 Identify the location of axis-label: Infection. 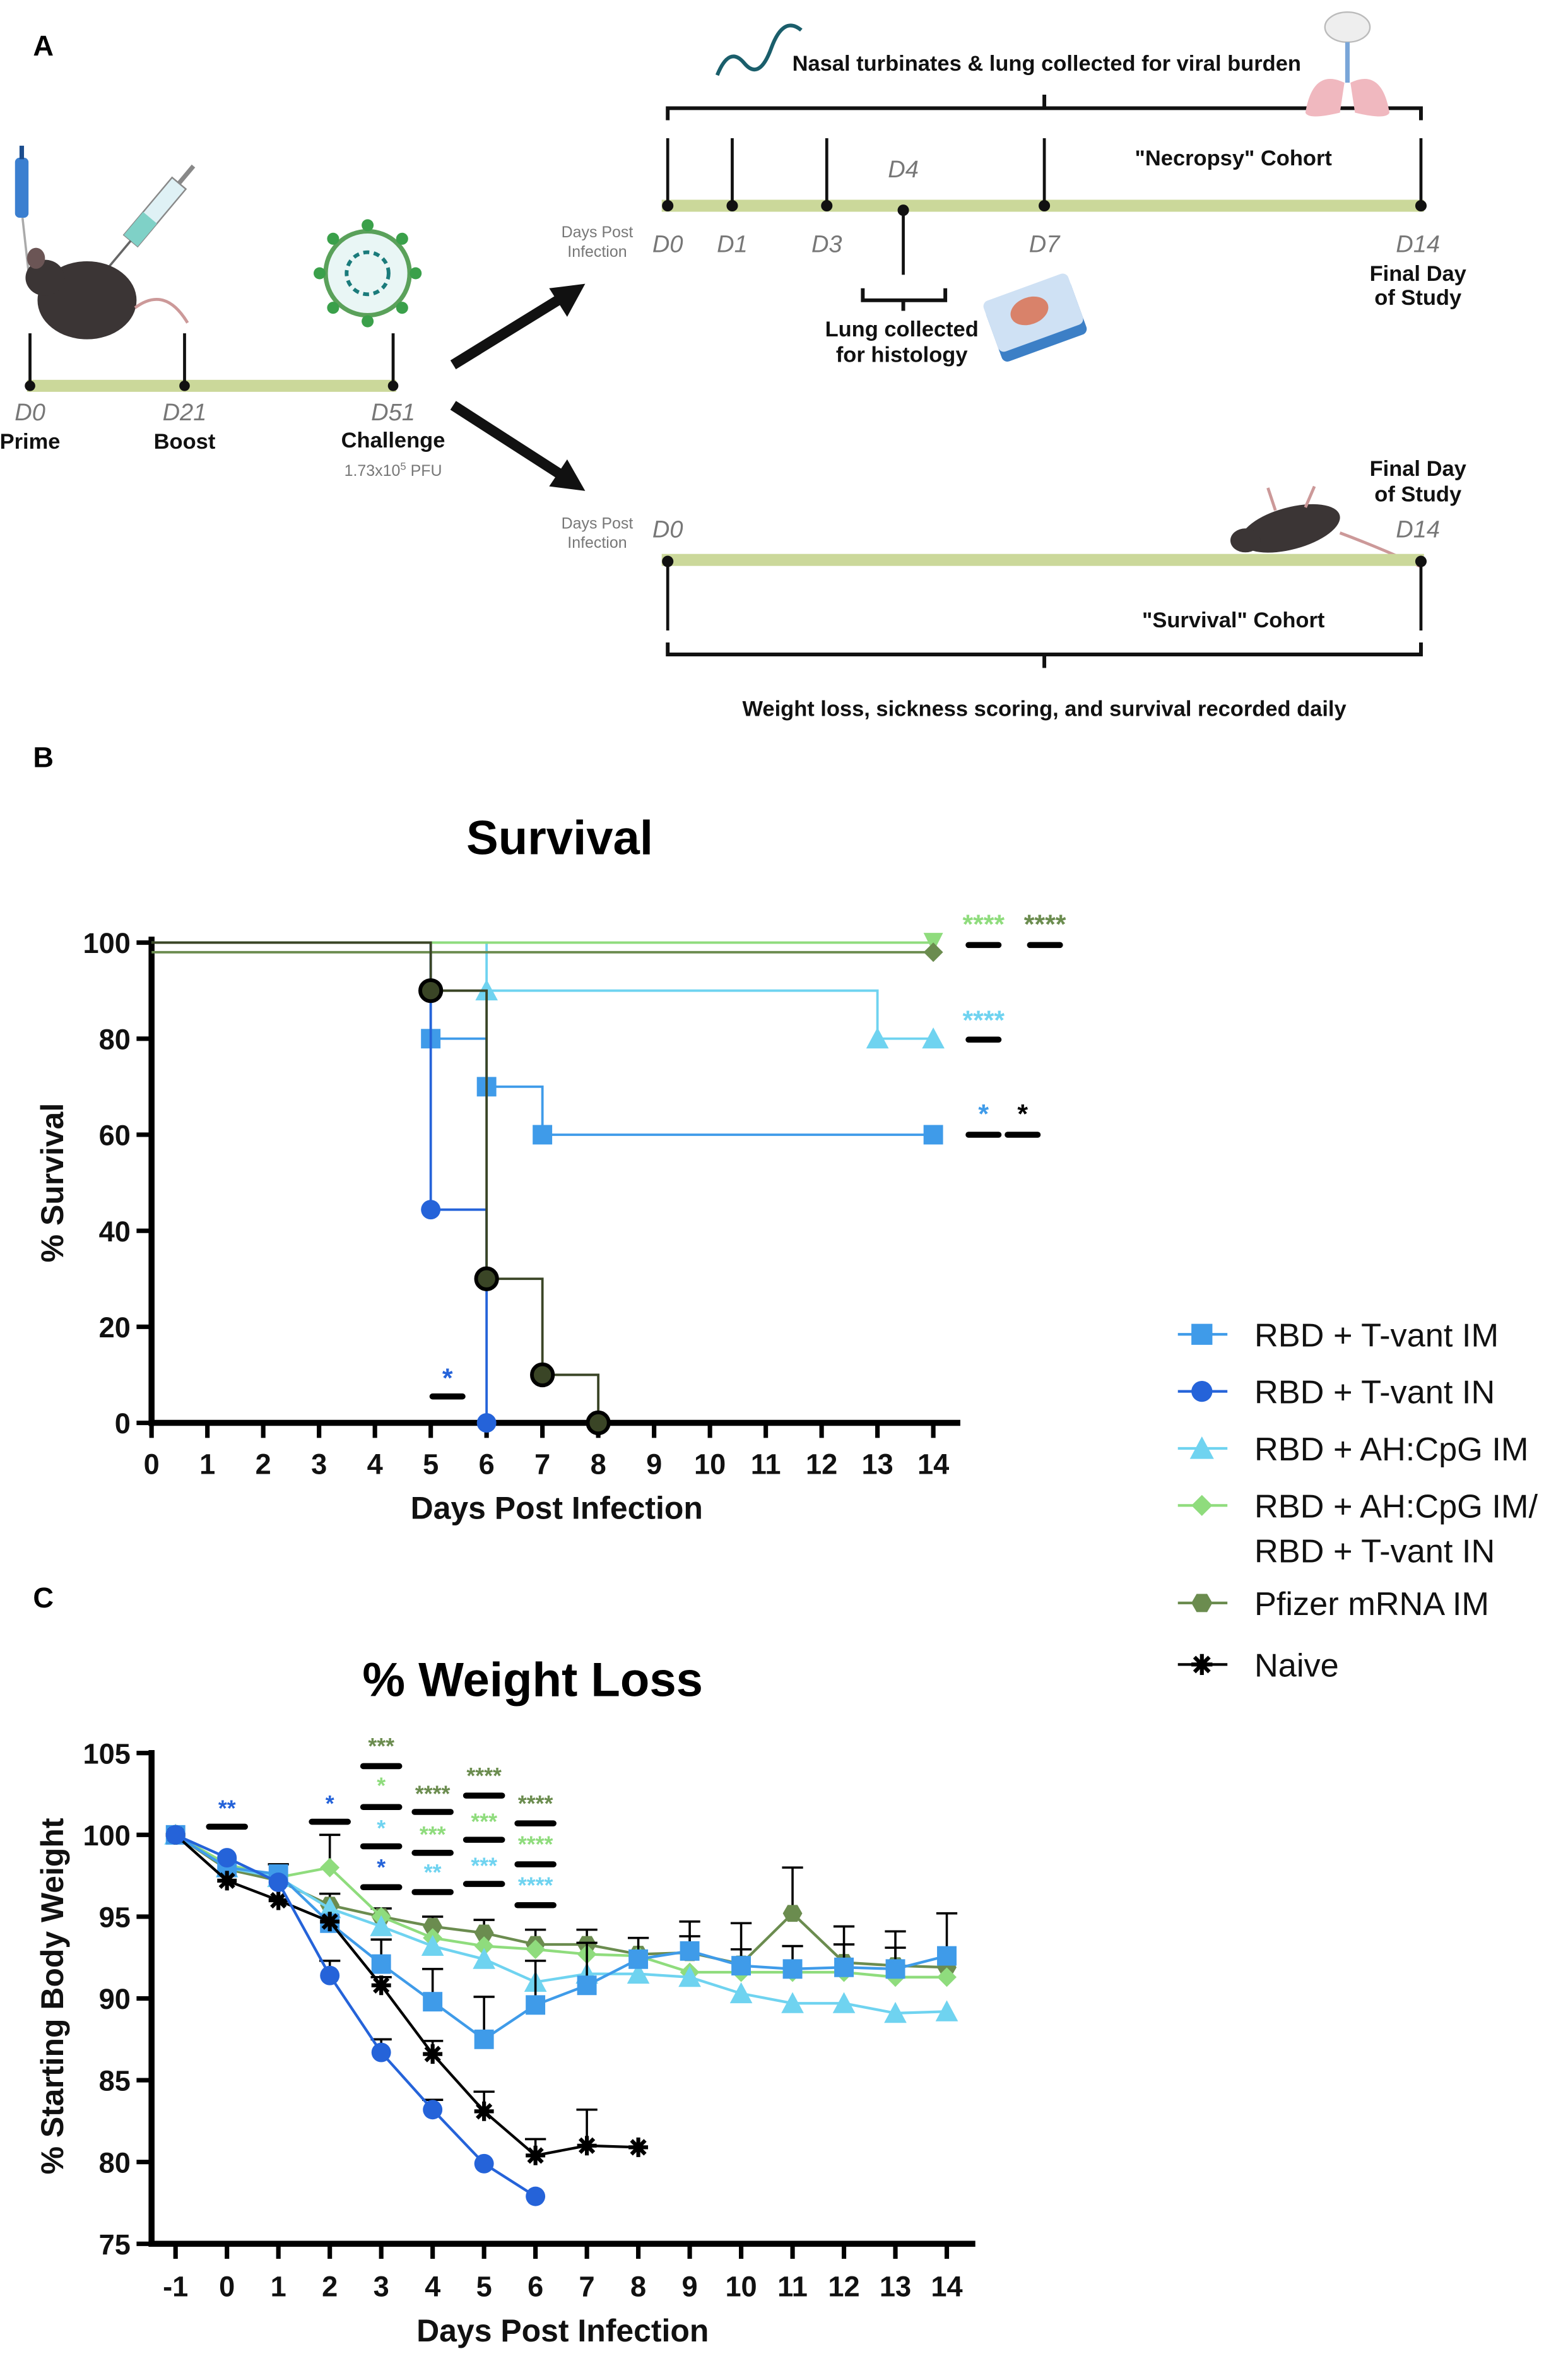
(597, 252).